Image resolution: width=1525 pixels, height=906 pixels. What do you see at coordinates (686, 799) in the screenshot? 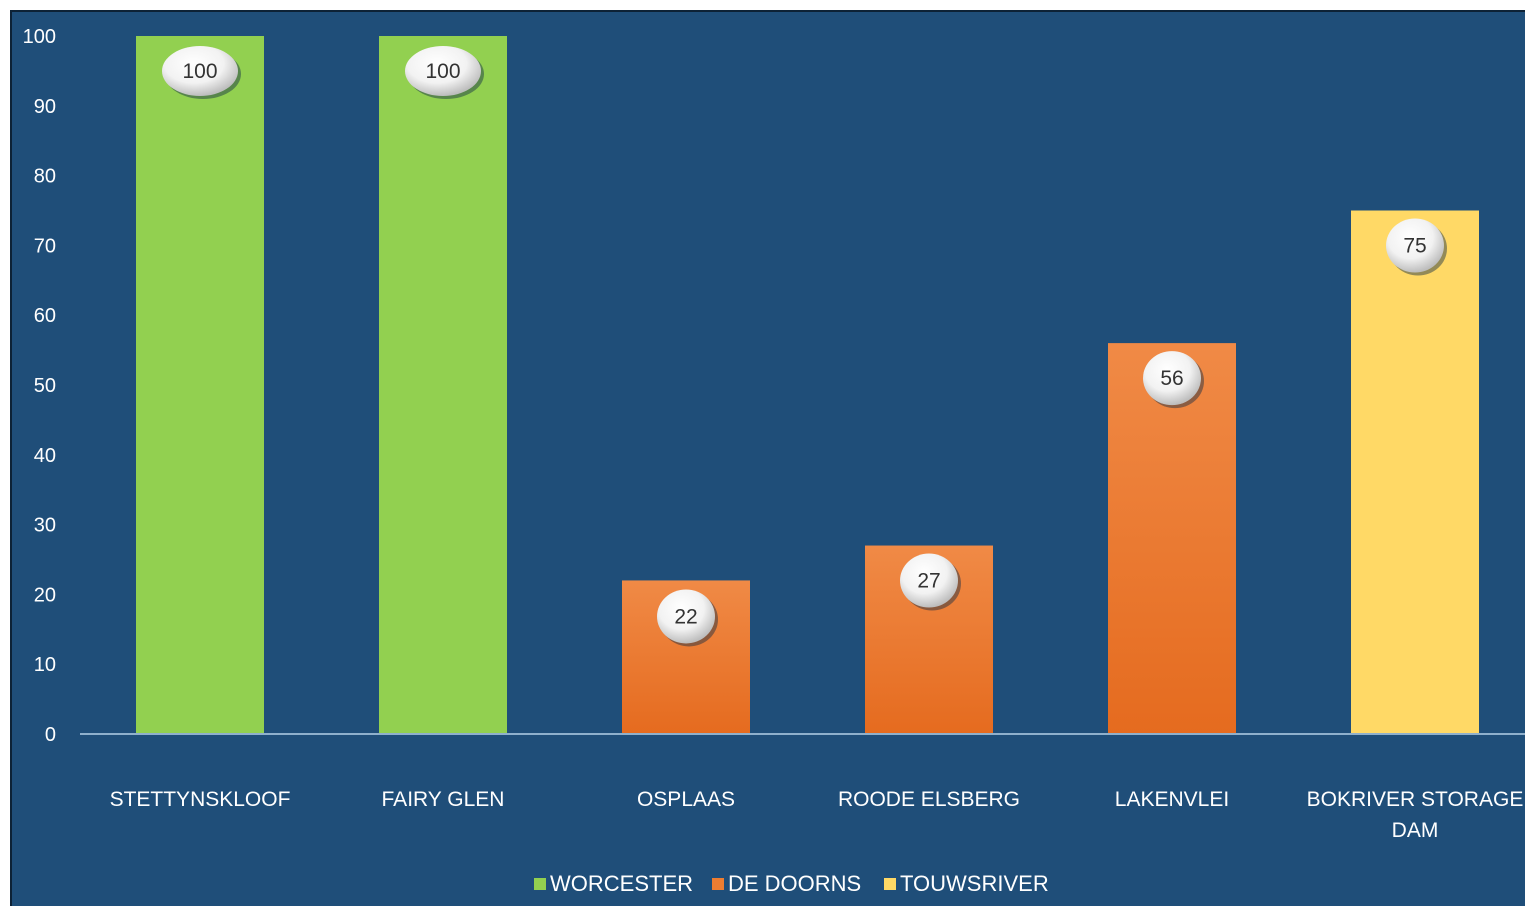
I see `x-tick-label: OSPLAAS` at bounding box center [686, 799].